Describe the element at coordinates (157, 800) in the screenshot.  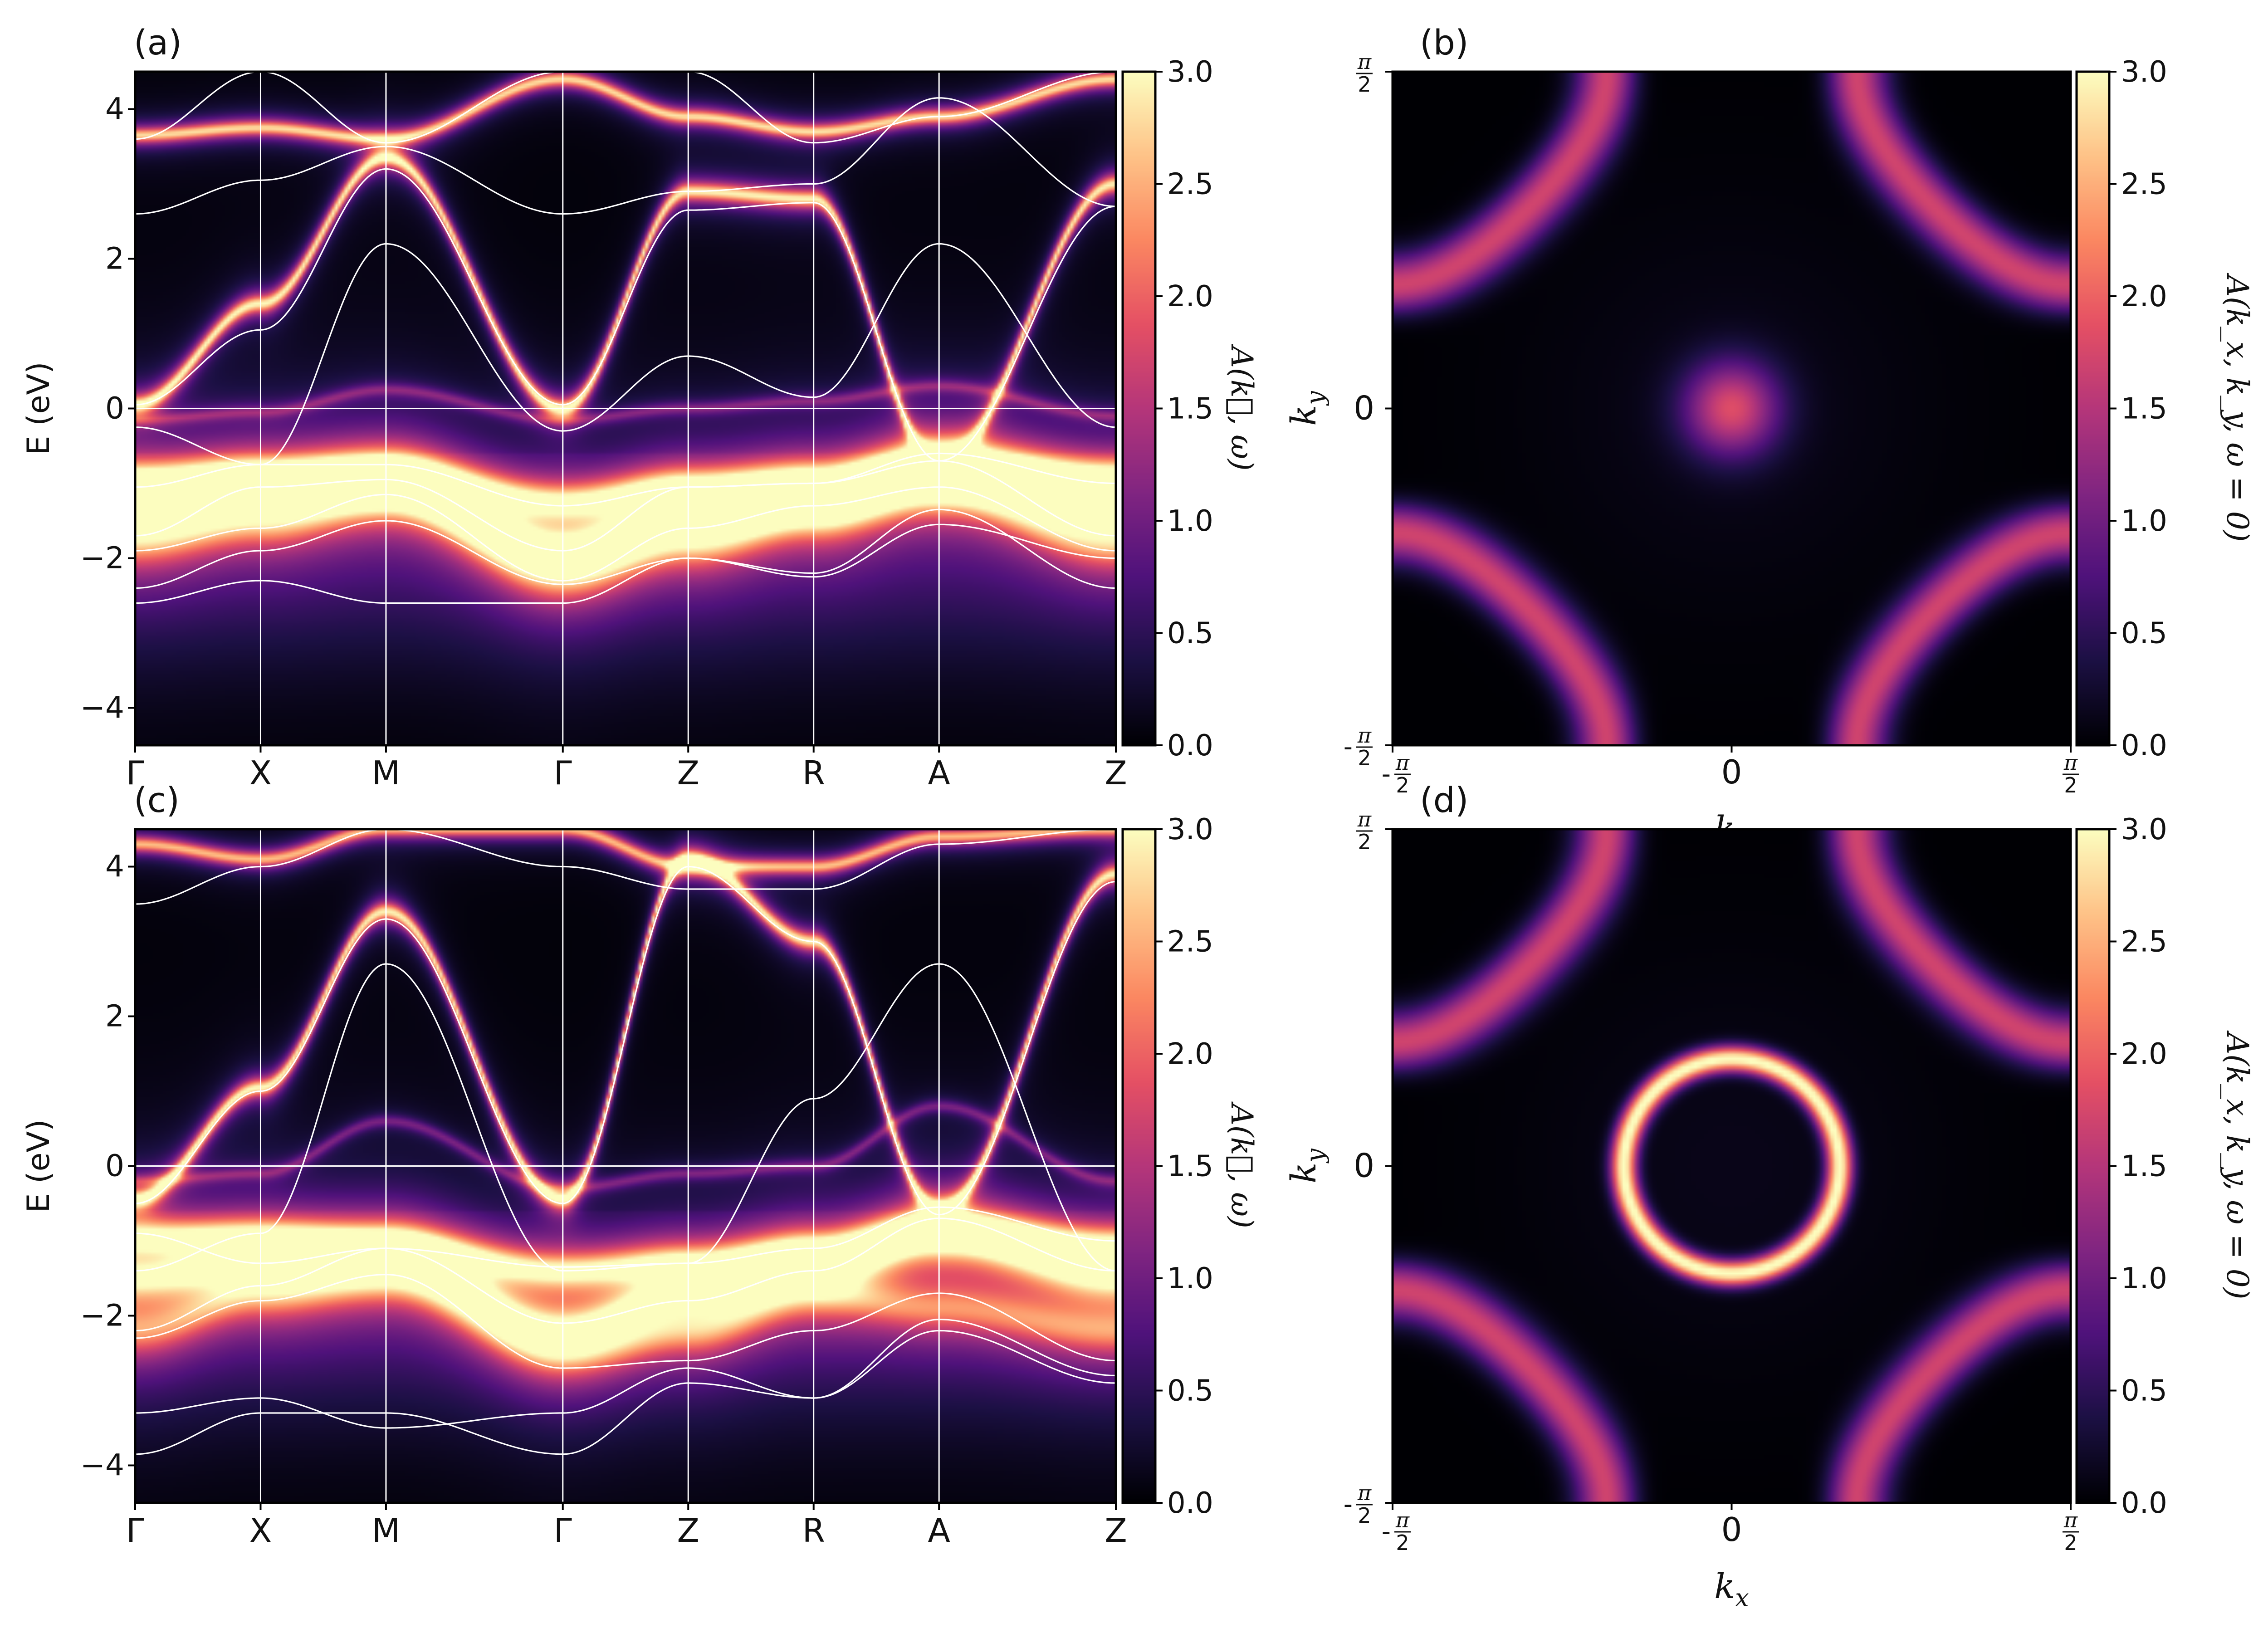
I see `panel-label: (c)` at that location.